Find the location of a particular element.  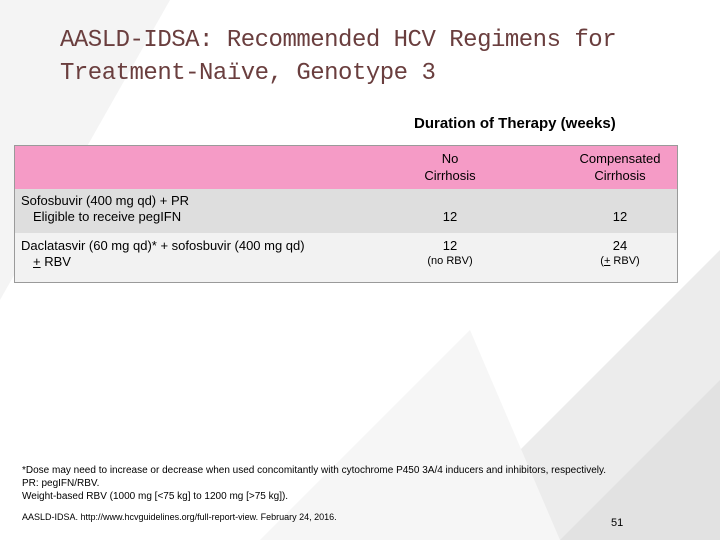

col-header-no-cirrhosis: No Cirrhosis is located at coordinates (450, 167).